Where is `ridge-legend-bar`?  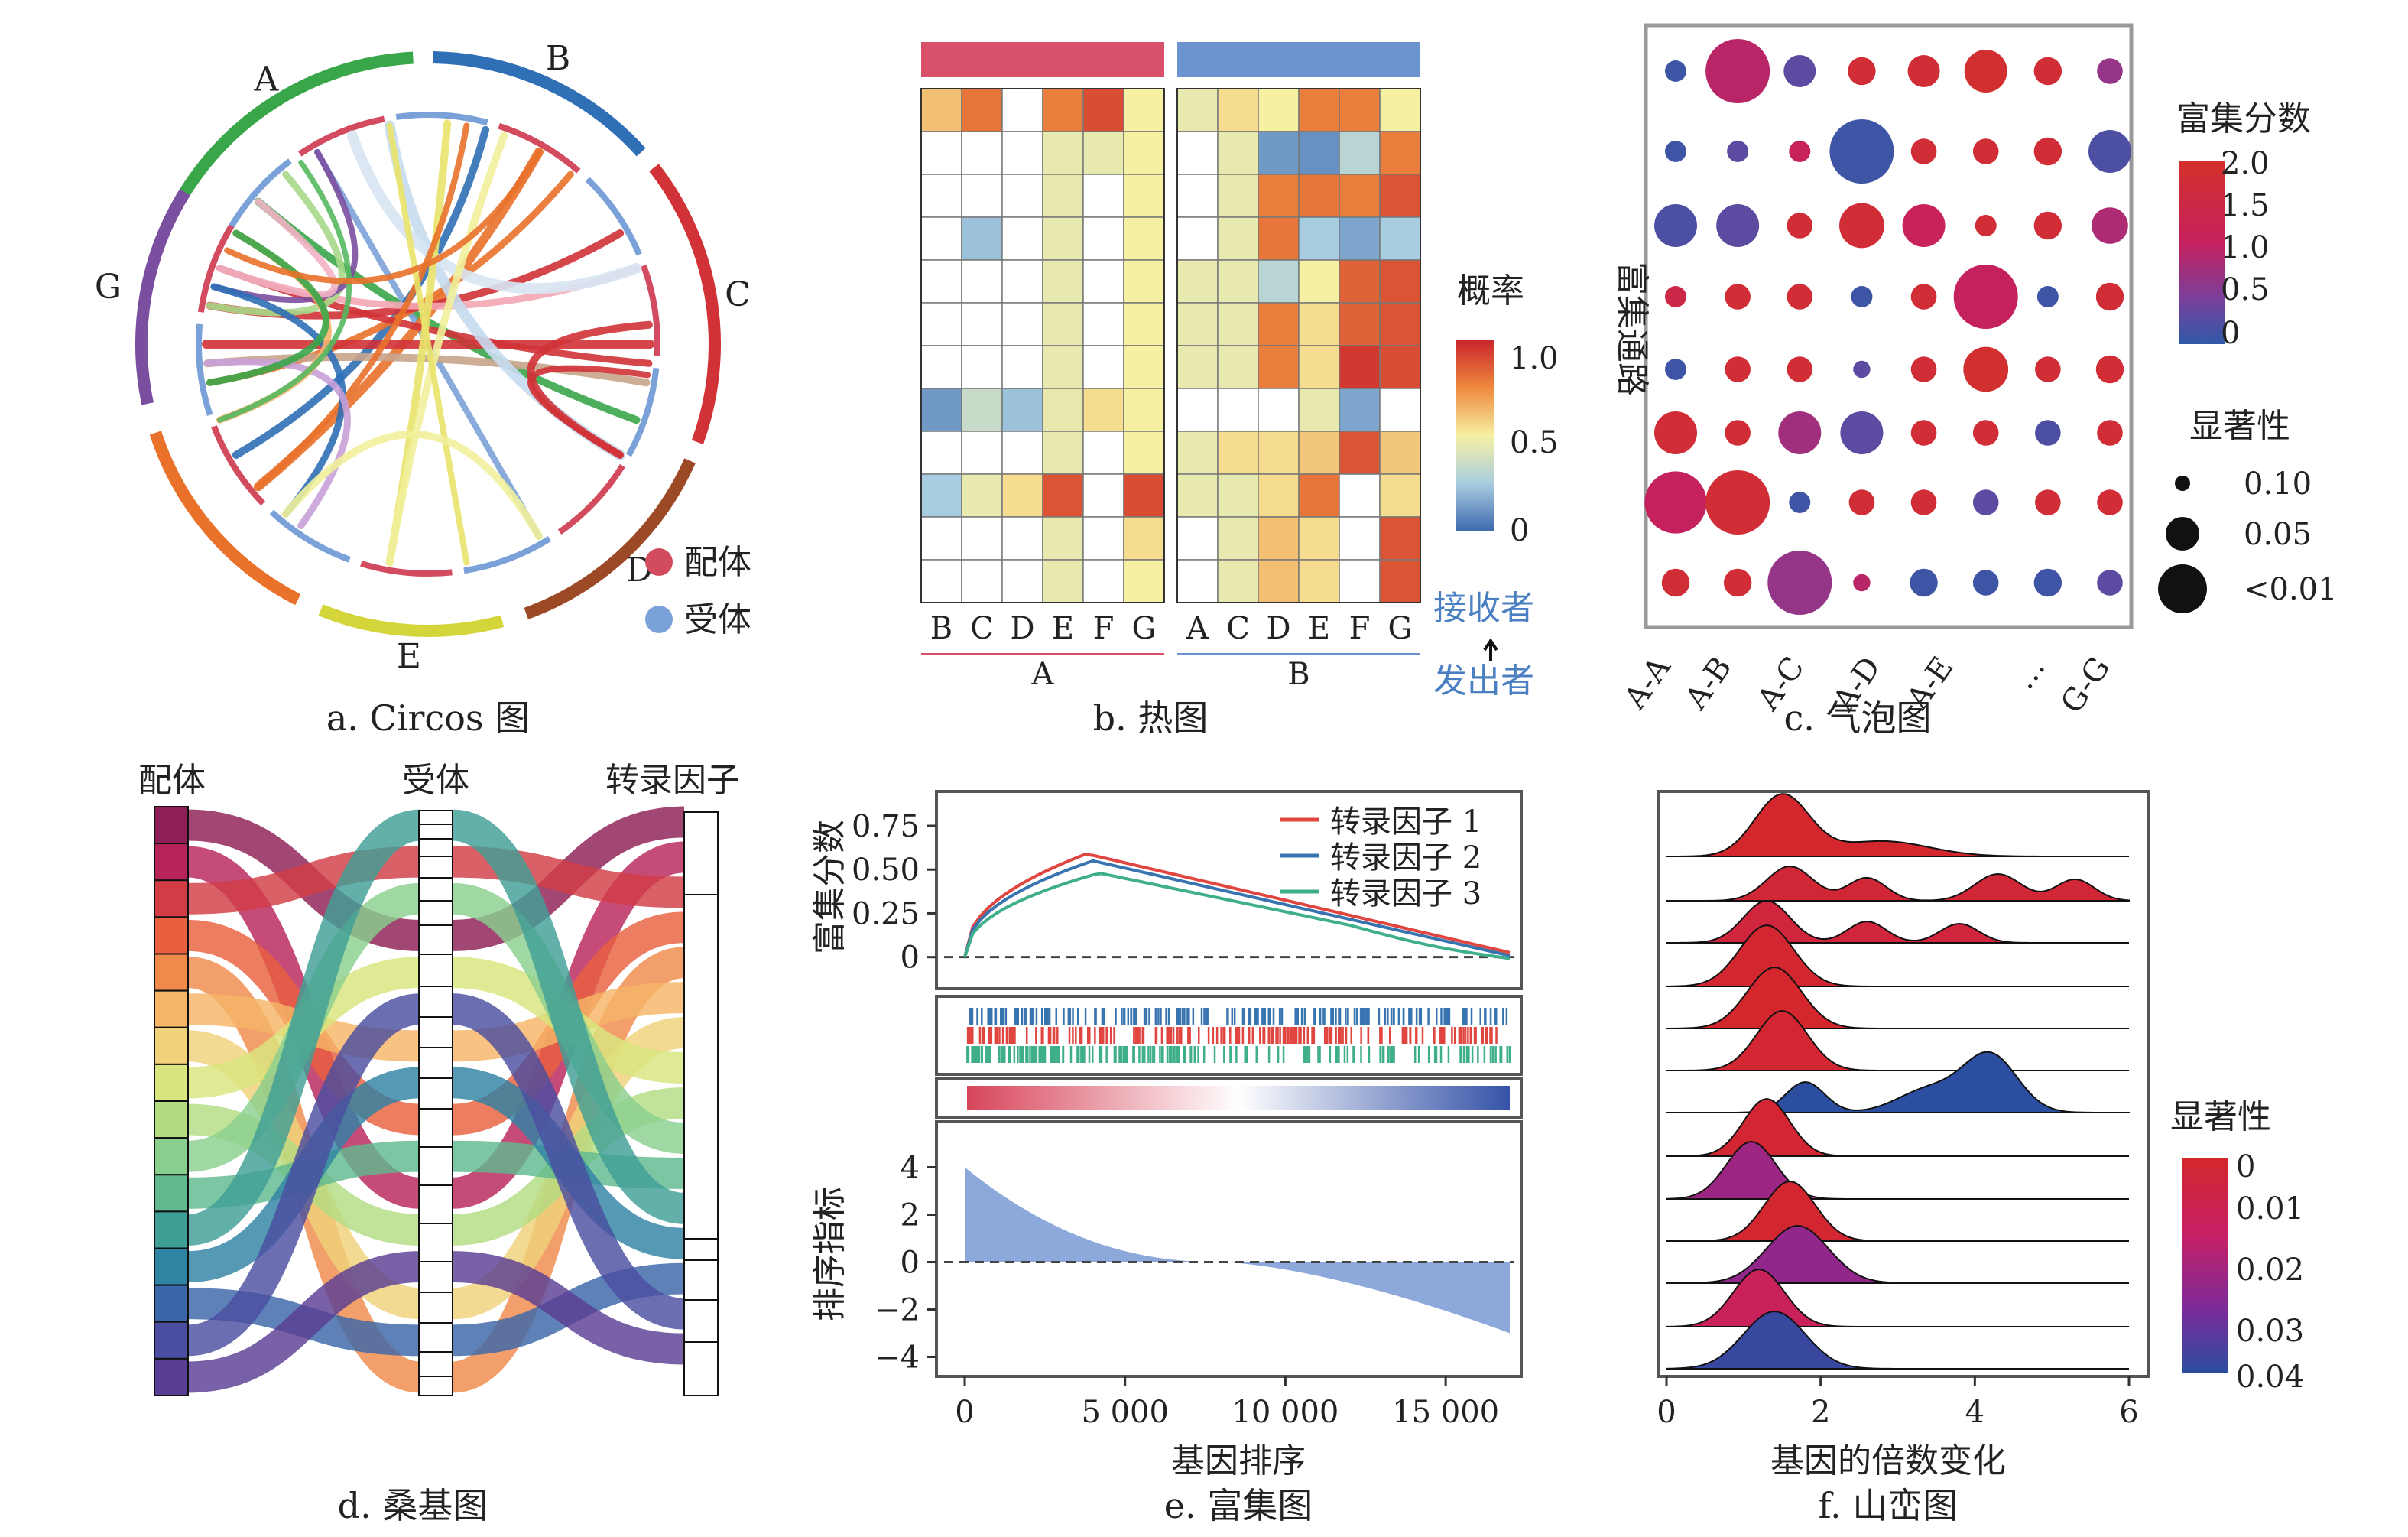
ridge-legend-bar is located at coordinates (2205, 1265).